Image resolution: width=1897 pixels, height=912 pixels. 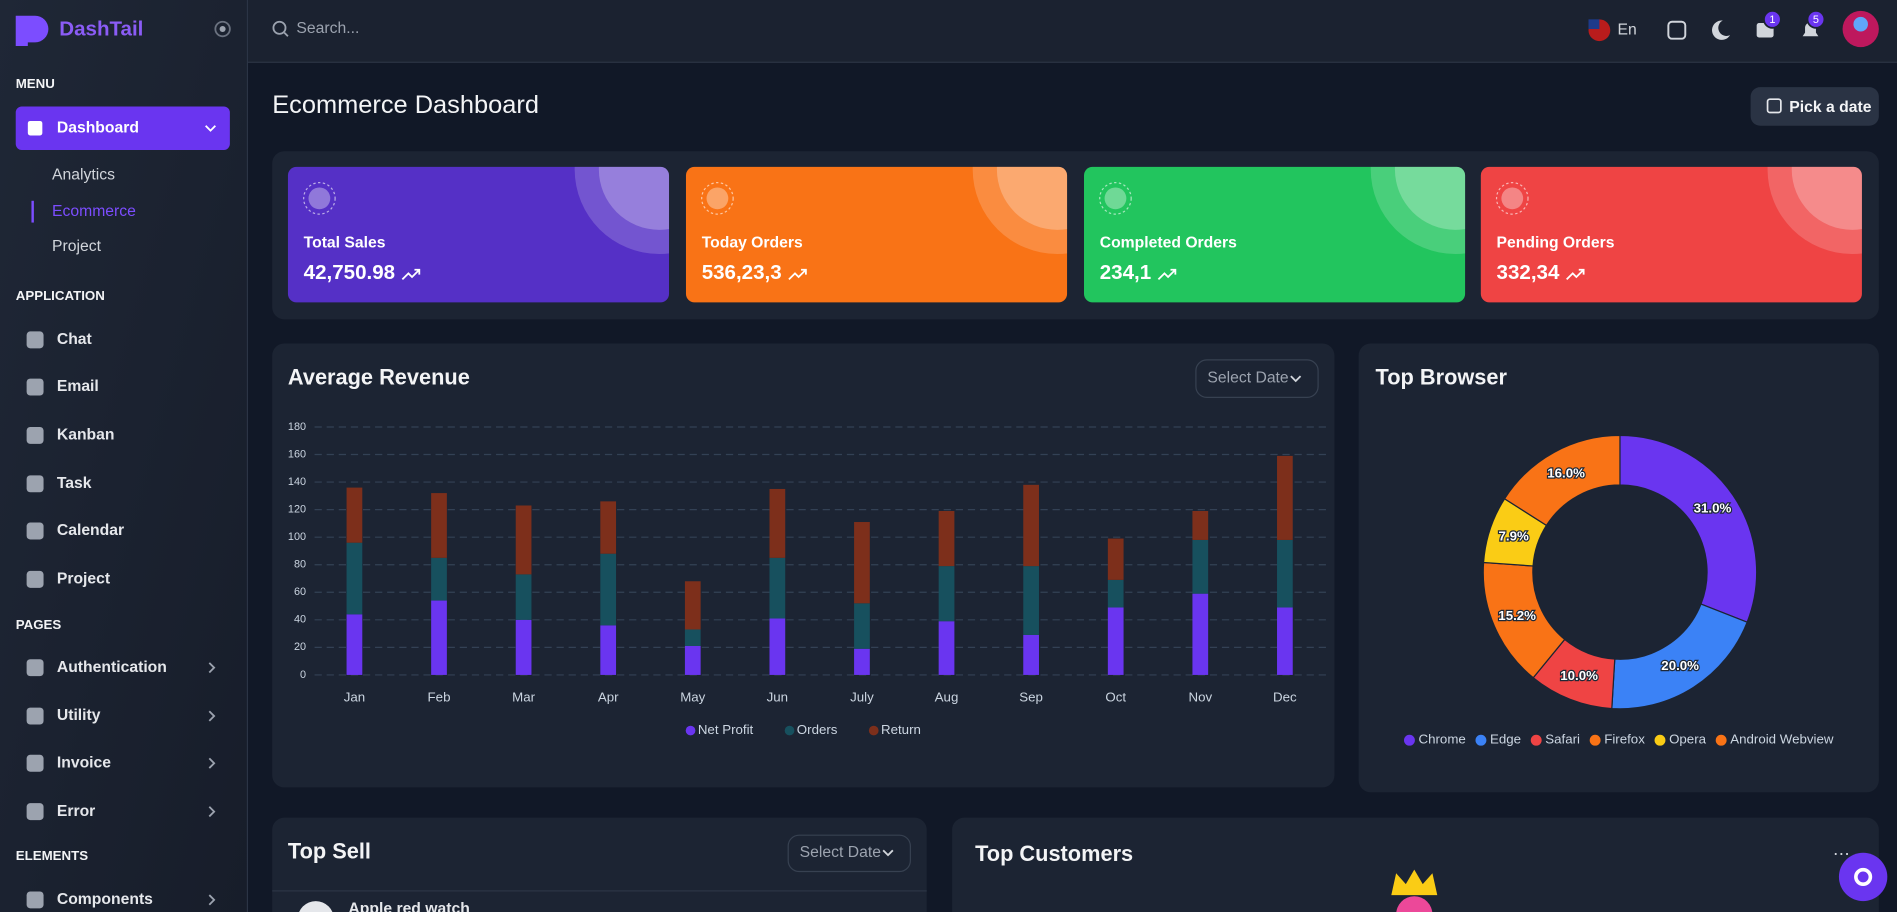 What do you see at coordinates (212, 716) in the screenshot?
I see `chevron` at bounding box center [212, 716].